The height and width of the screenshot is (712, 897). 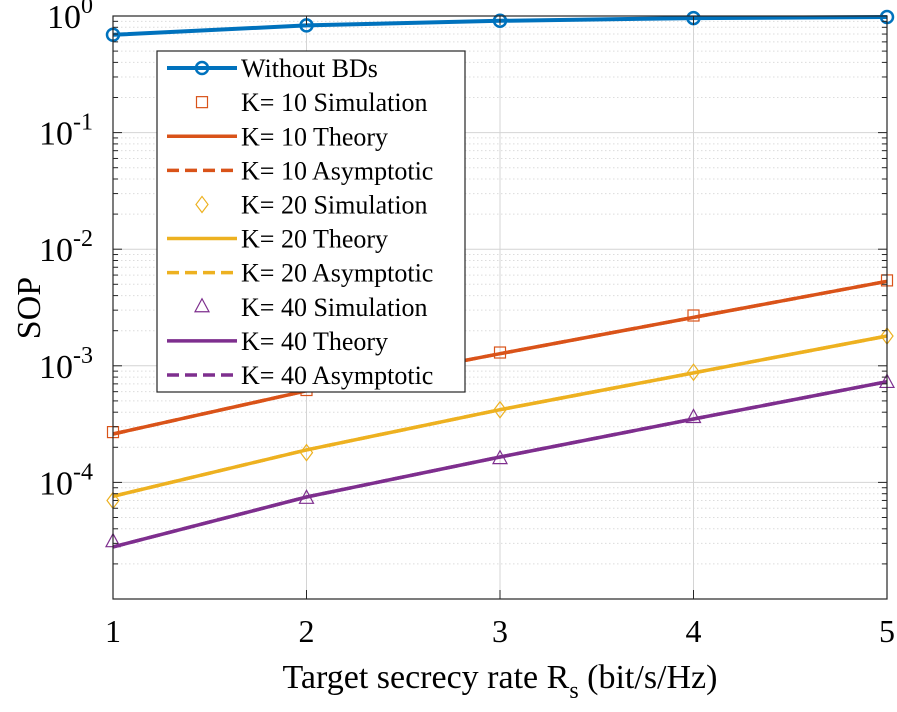 What do you see at coordinates (334, 307) in the screenshot?
I see `legend-label: K= 40 Simulation` at bounding box center [334, 307].